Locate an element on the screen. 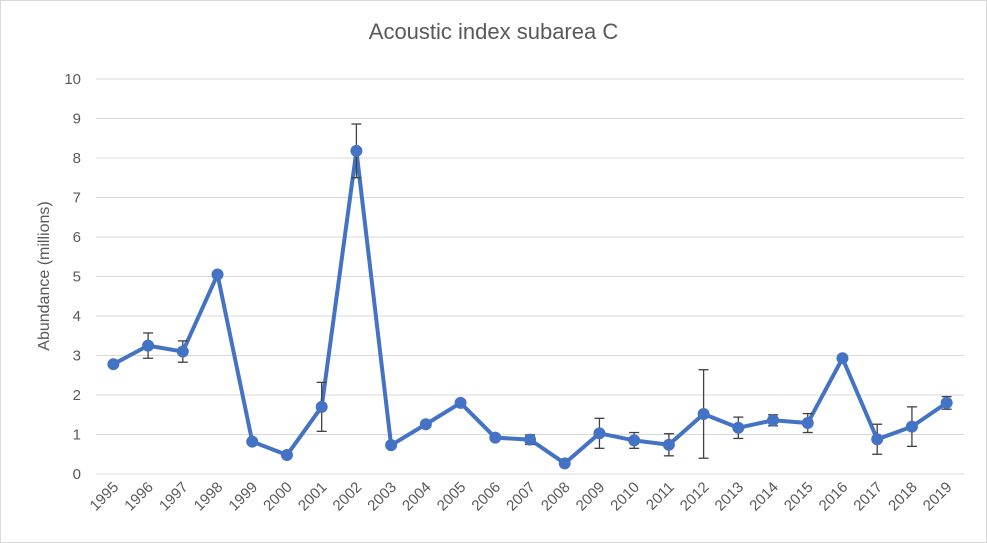 The image size is (987, 543). y-tick-label: 8 is located at coordinates (77, 158).